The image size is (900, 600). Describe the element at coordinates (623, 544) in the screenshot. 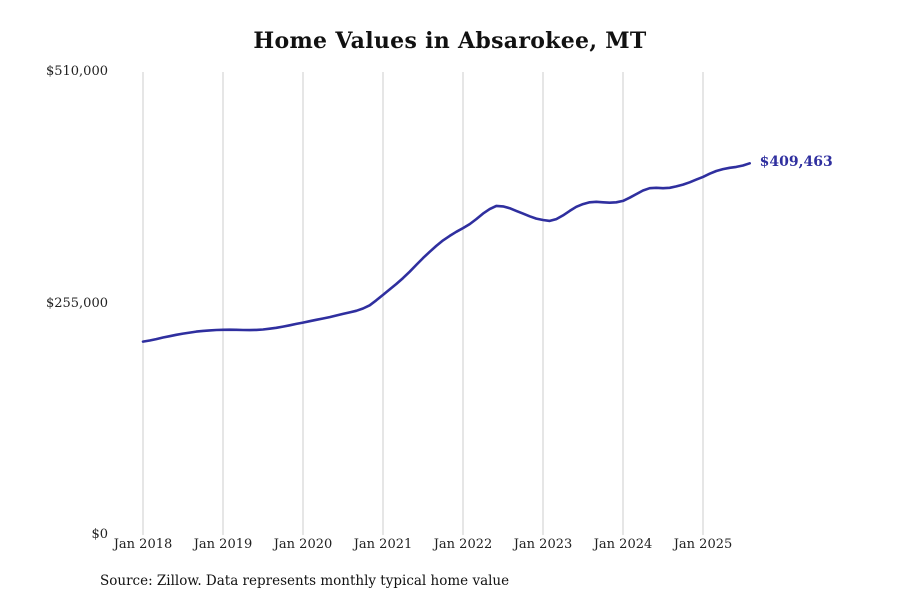

I see `x-tick-label: Jan 2024` at that location.